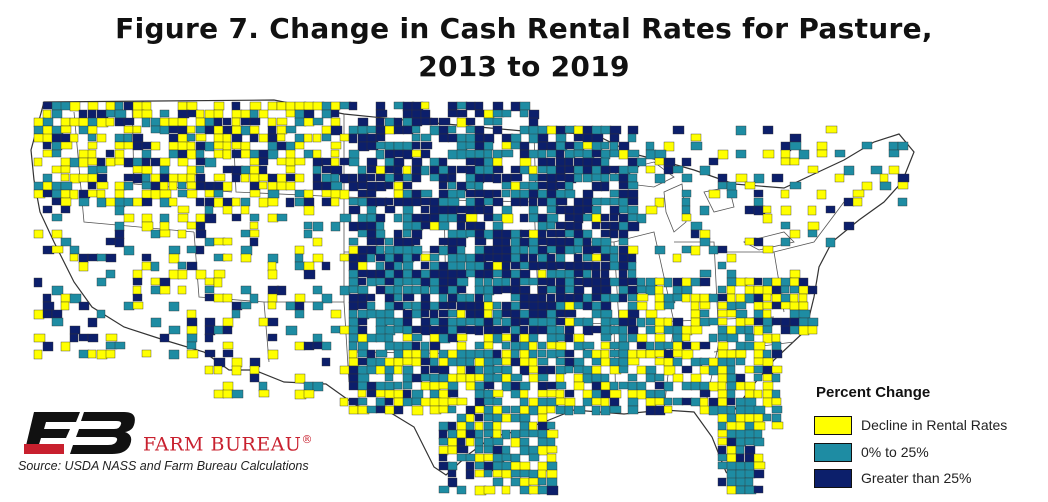 Image resolution: width=1048 pixels, height=502 pixels. What do you see at coordinates (895, 452) in the screenshot?
I see `legend-label-0-25: 0% to 25%` at bounding box center [895, 452].